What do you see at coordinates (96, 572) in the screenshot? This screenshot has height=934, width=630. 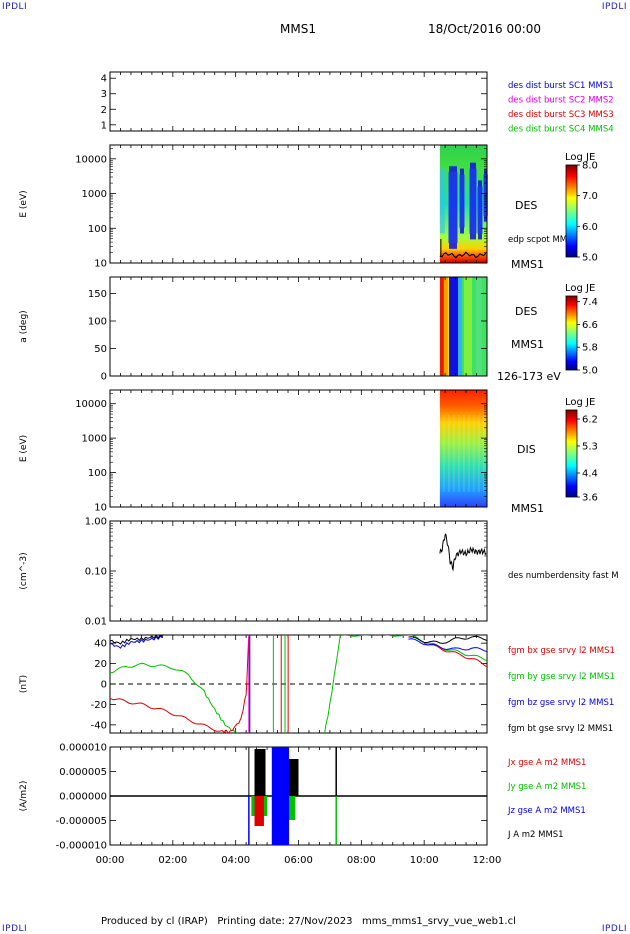 I see `panel-density-ytick-1: 0.10` at bounding box center [96, 572].